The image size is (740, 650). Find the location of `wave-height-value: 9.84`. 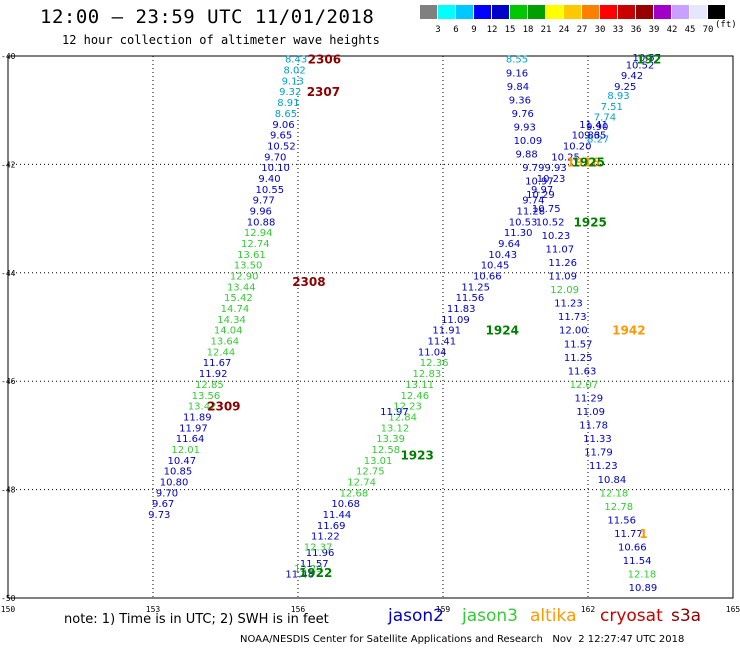

wave-height-value: 9.84 is located at coordinates (518, 87).